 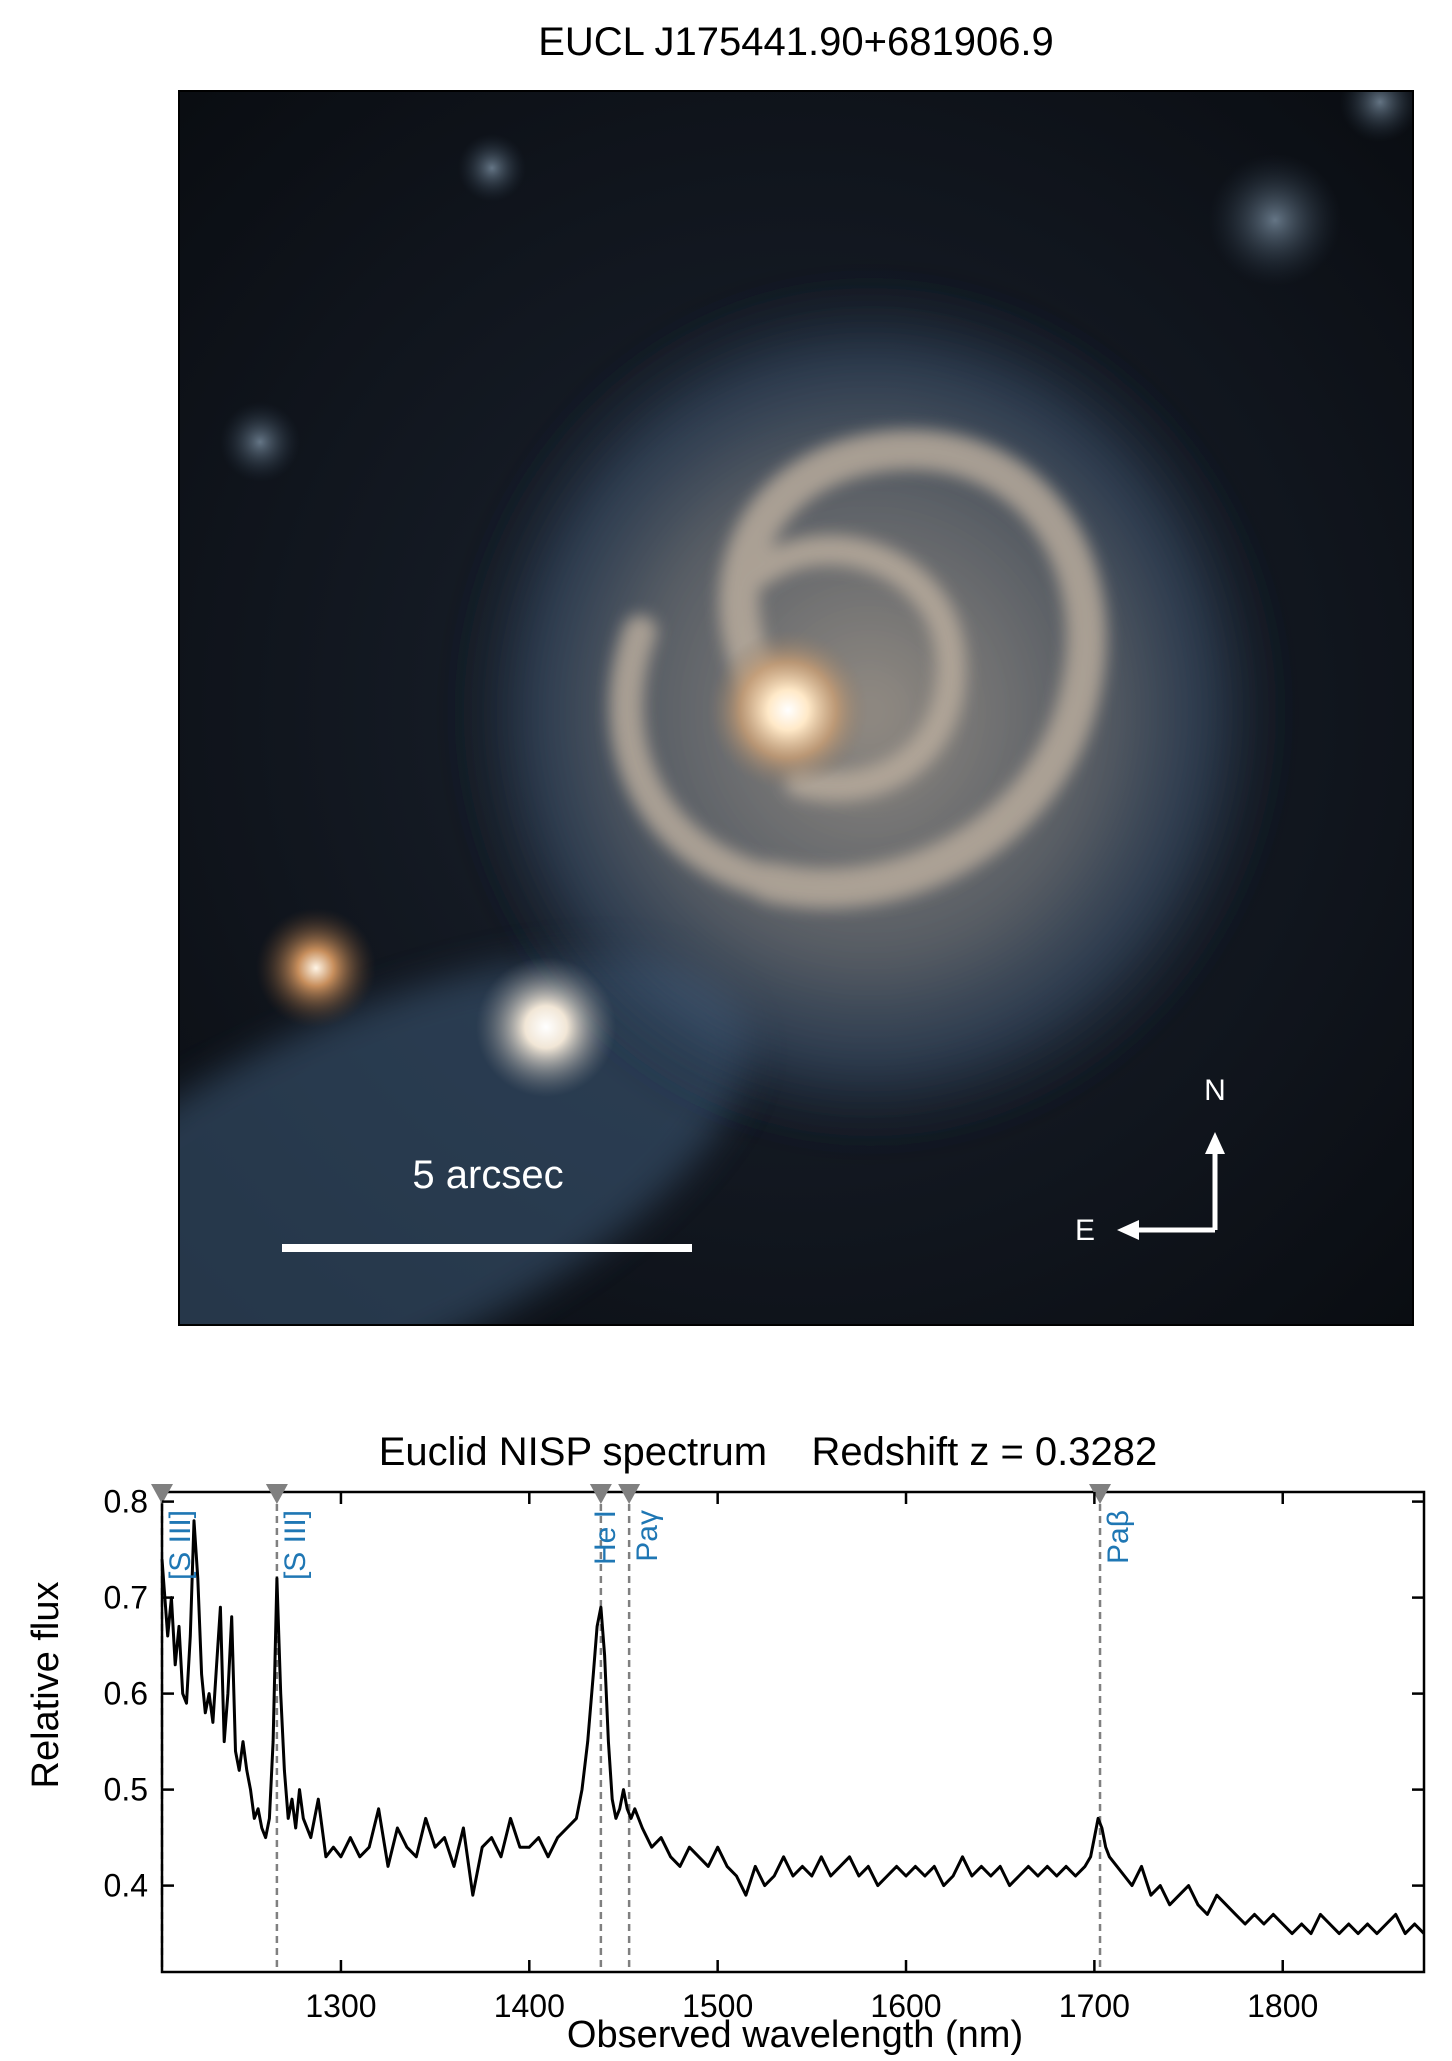 I want to click on chart-title: Euclid NISP spectrum Redshift z = 0.3282, so click(x=768, y=1452).